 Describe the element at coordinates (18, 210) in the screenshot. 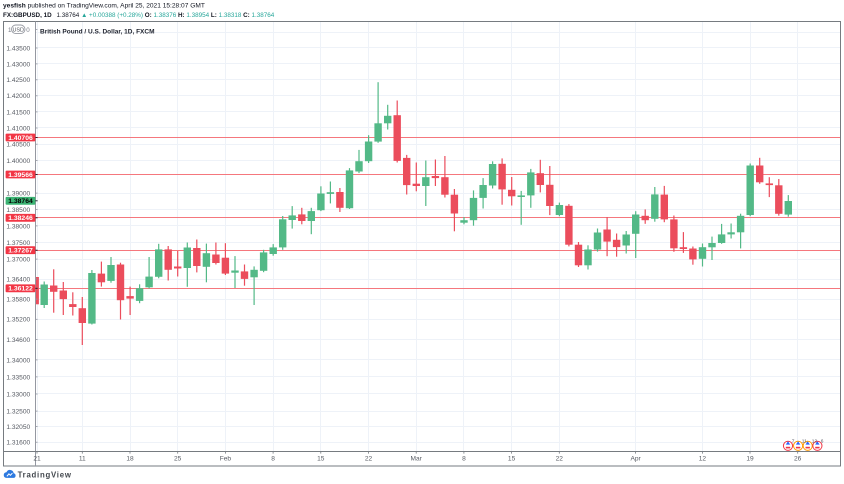

I see `svg-text: 1.38500` at that location.